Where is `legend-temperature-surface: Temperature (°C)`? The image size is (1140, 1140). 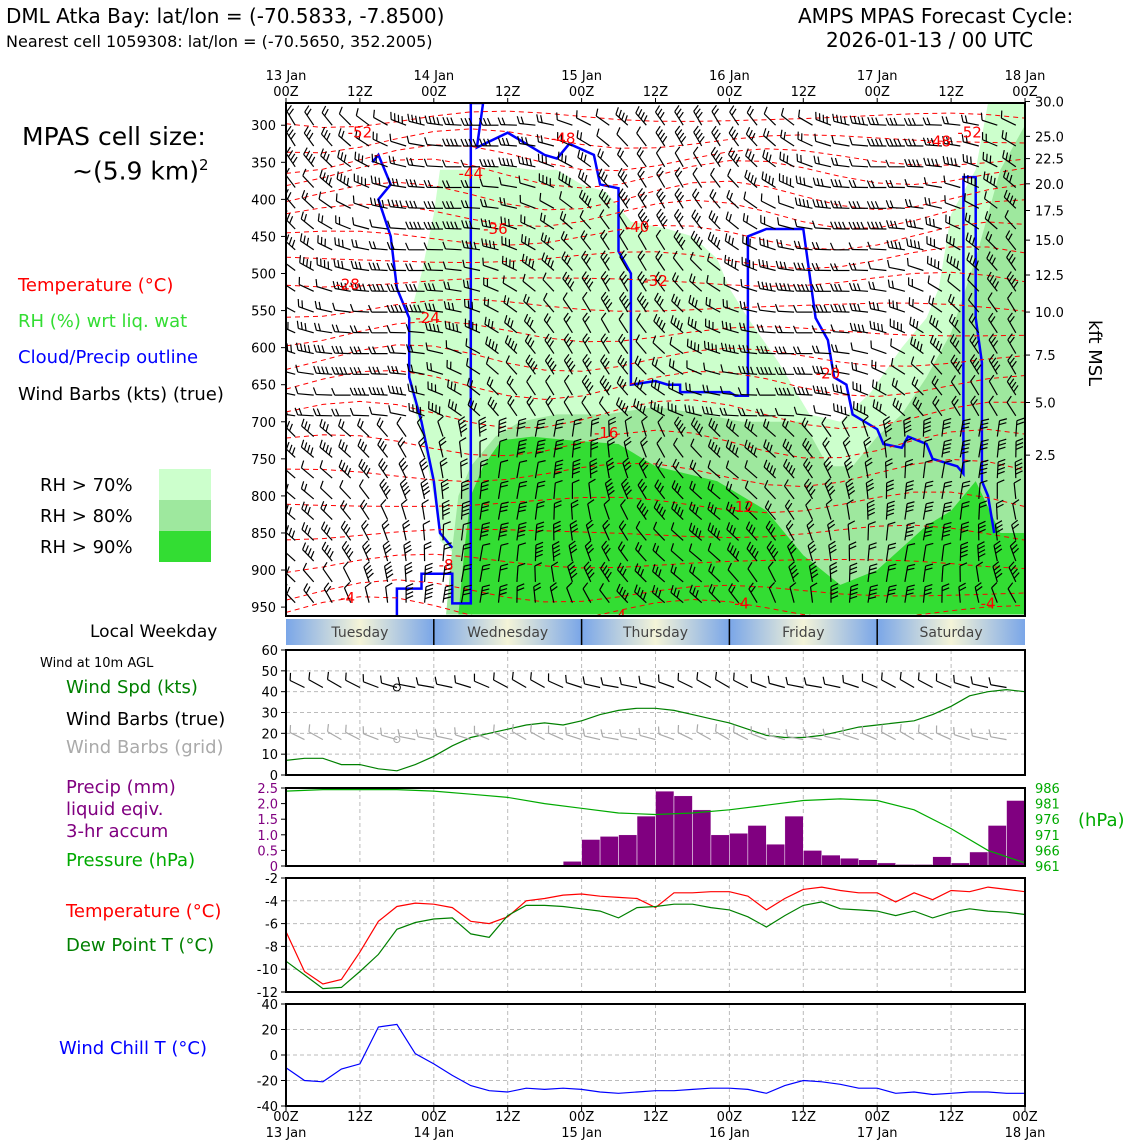 legend-temperature-surface: Temperature (°C) is located at coordinates (144, 911).